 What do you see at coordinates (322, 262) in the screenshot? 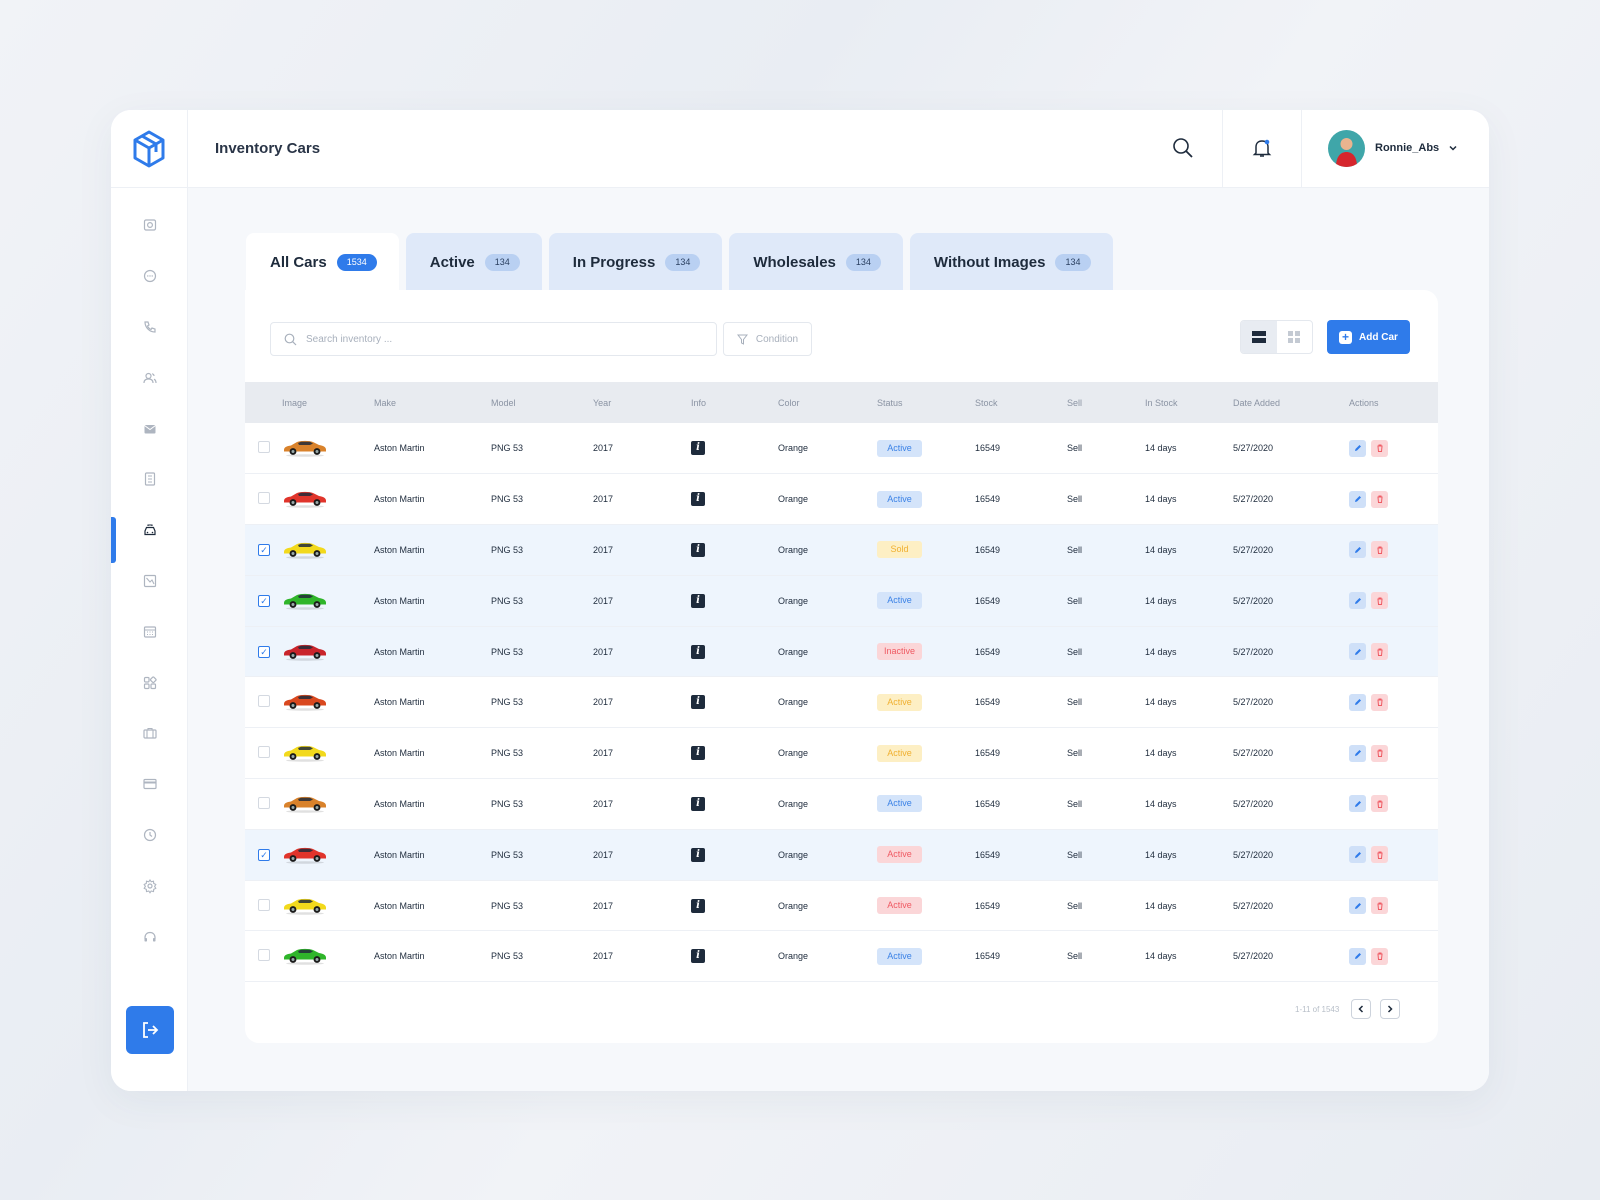
I see `tab-all-cars: All Cars 1534` at bounding box center [322, 262].